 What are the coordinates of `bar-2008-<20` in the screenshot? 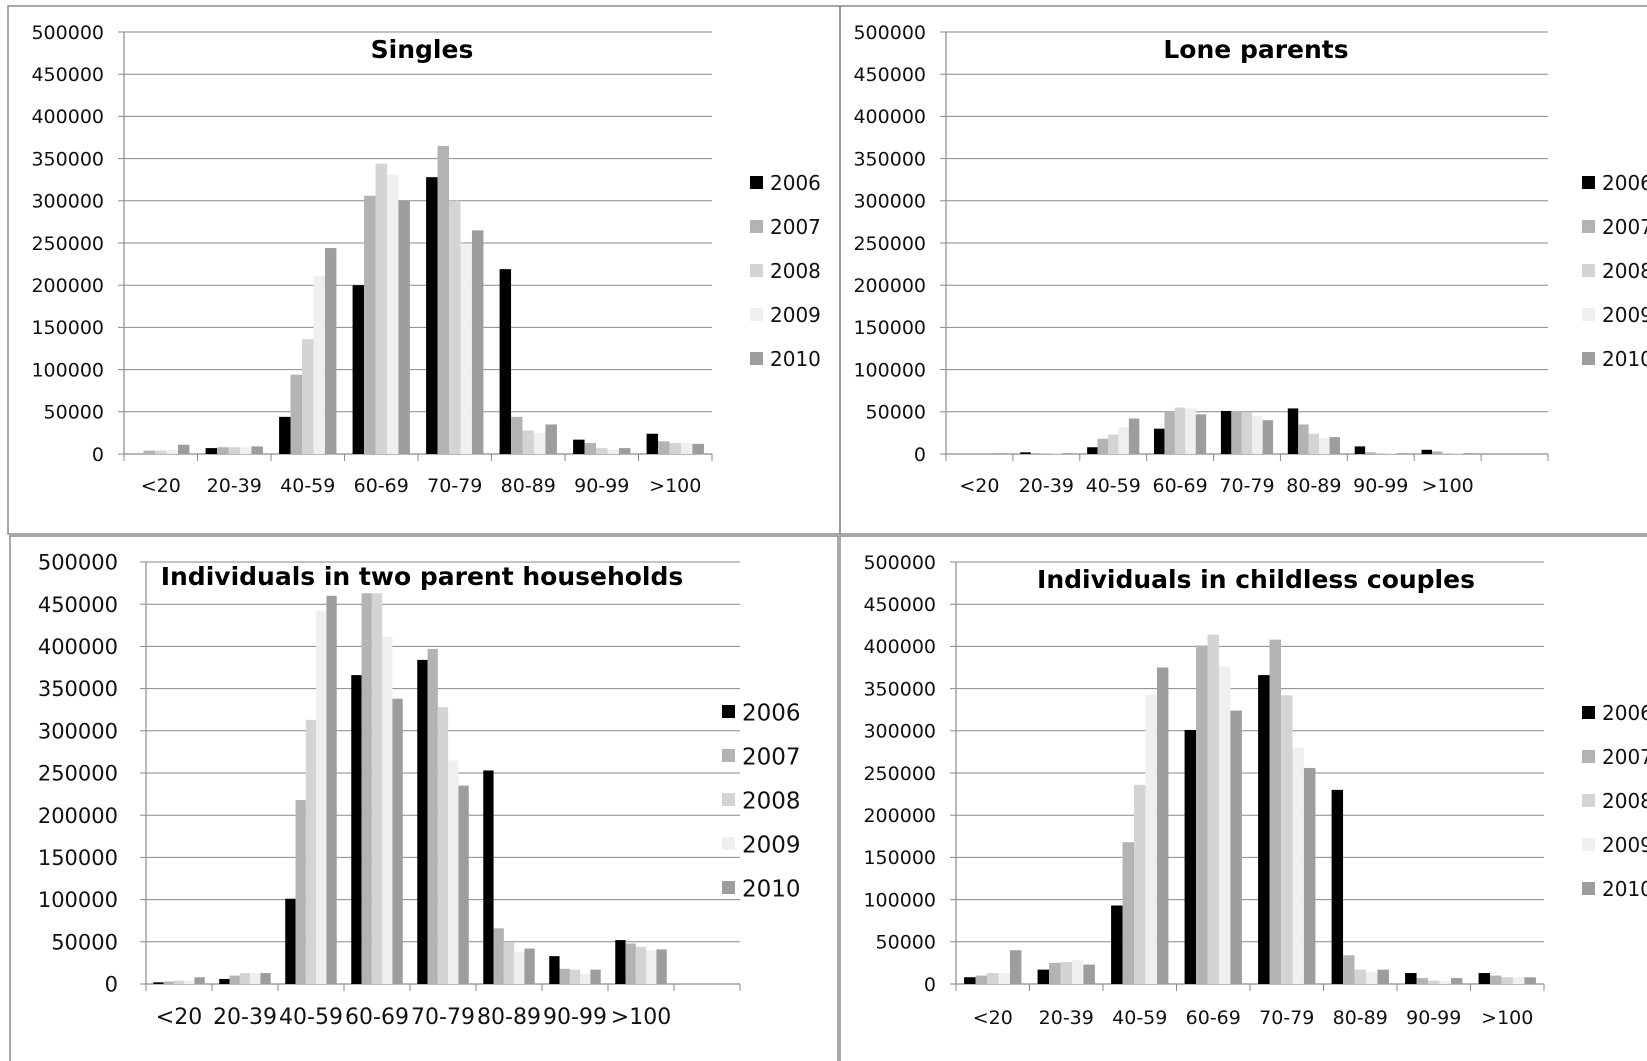 It's located at (179, 982).